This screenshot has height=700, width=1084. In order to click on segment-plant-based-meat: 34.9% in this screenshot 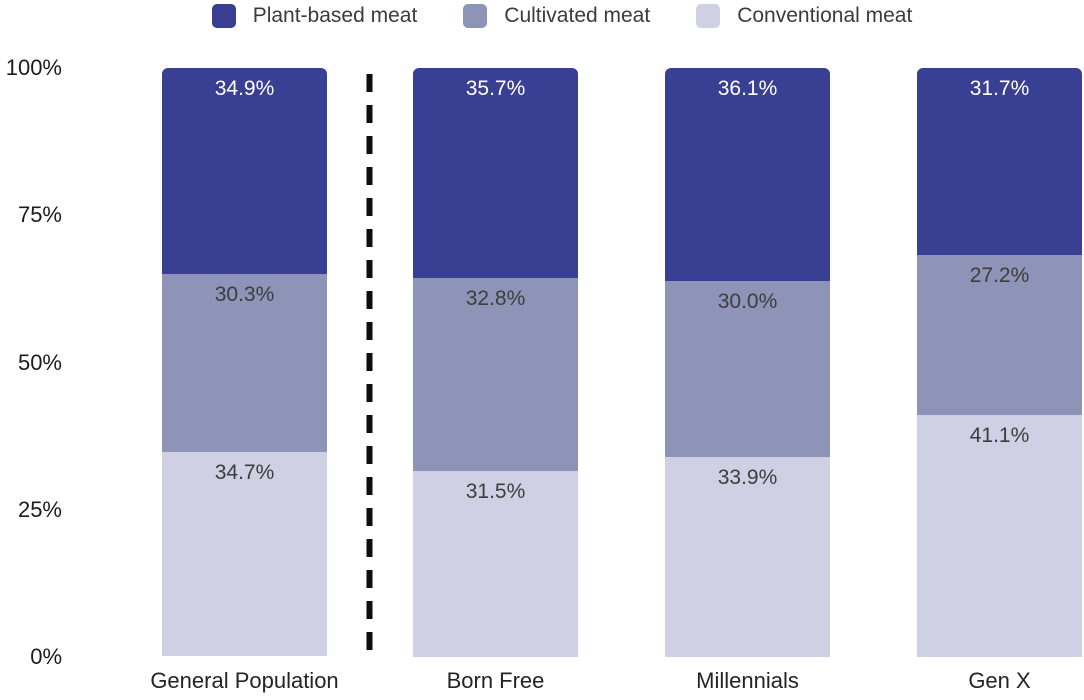, I will do `click(244, 171)`.